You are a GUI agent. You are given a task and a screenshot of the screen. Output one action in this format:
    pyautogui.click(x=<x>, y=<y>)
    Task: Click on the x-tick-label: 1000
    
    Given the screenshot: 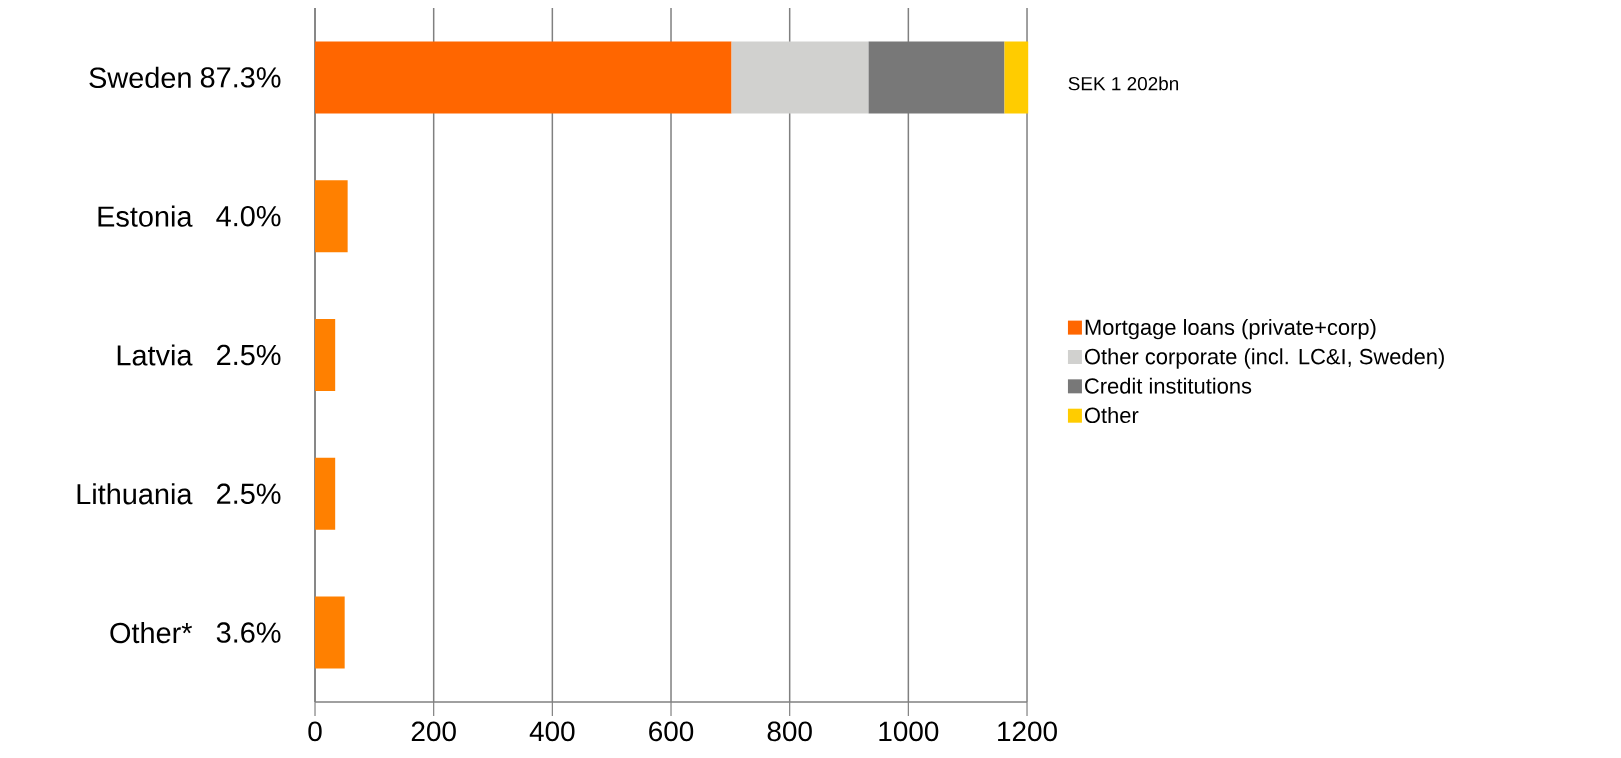 What is the action you would take?
    pyautogui.click(x=909, y=731)
    